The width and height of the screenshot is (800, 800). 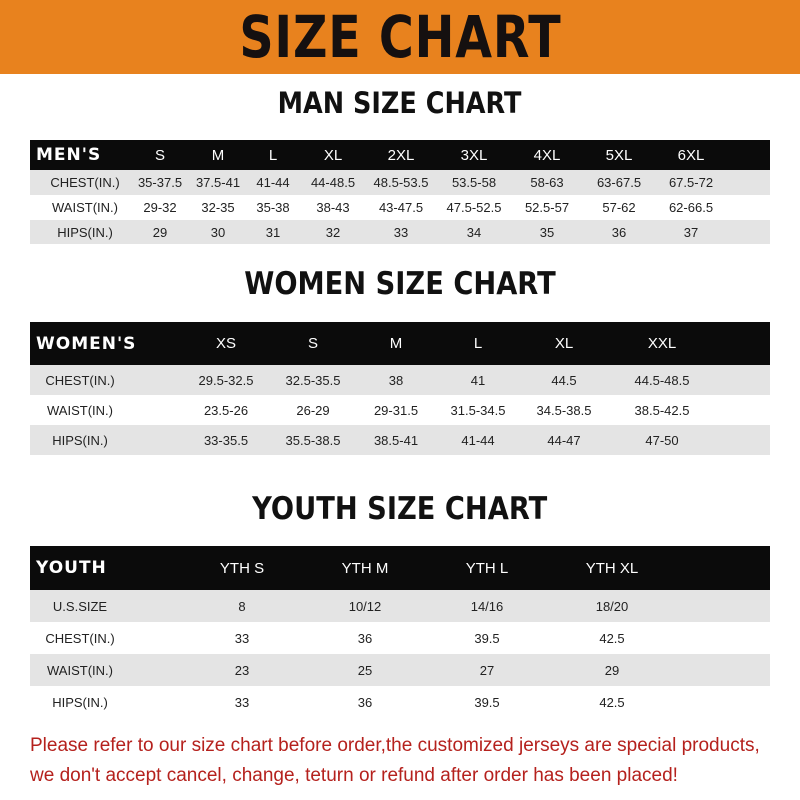 What do you see at coordinates (547, 207) in the screenshot?
I see `table-cell: 52.5-57` at bounding box center [547, 207].